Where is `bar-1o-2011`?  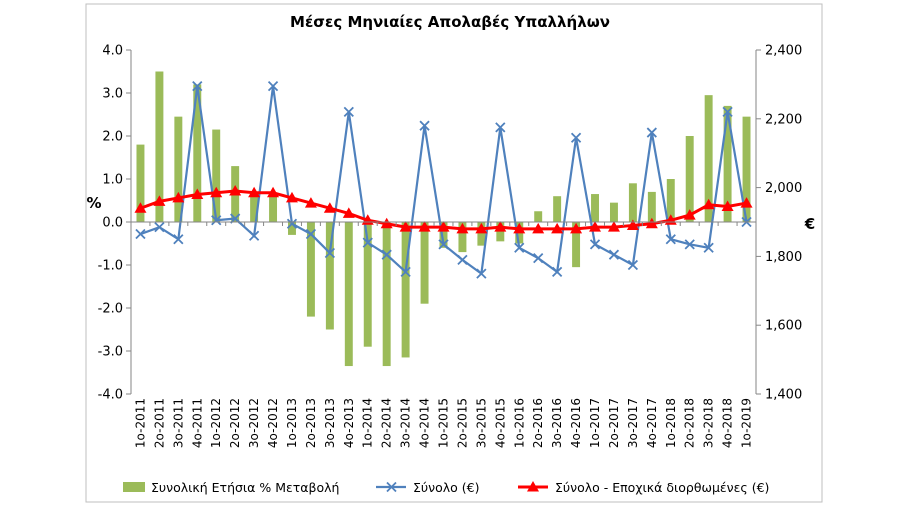 bar-1o-2011 is located at coordinates (140, 183).